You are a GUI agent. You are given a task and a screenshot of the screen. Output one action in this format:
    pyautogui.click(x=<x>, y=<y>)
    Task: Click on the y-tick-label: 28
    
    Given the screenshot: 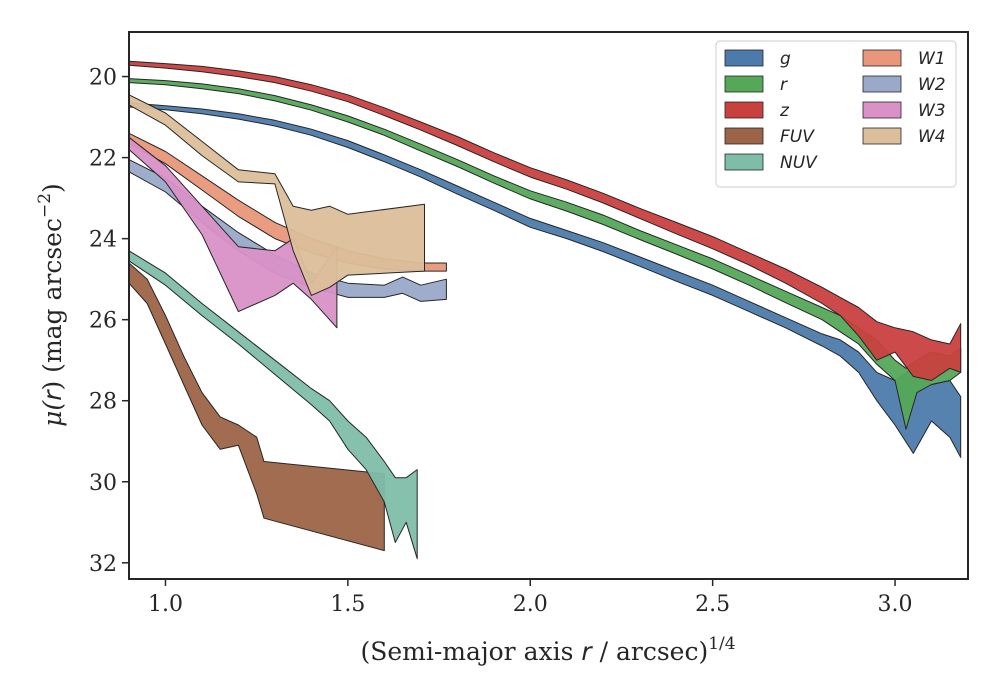 What is the action you would take?
    pyautogui.click(x=103, y=402)
    